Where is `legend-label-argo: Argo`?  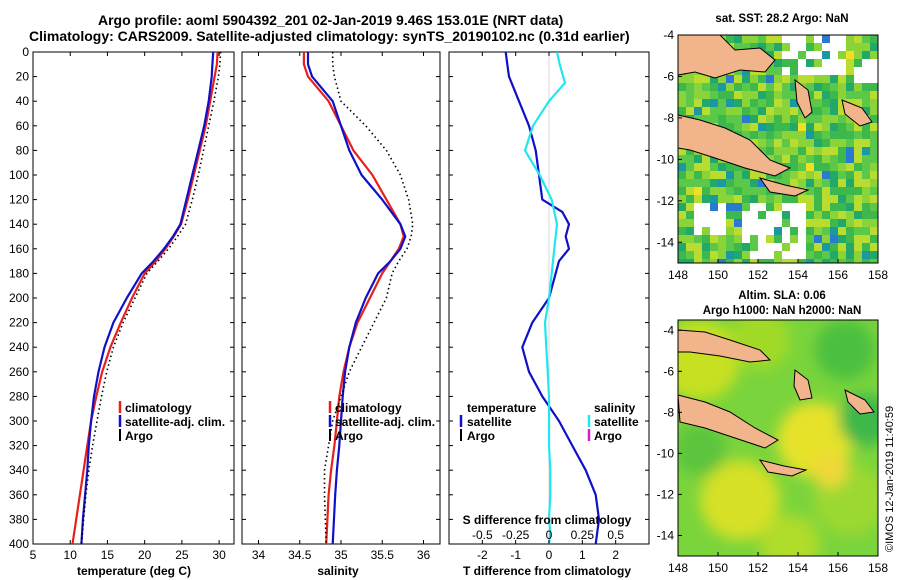 legend-label-argo: Argo is located at coordinates (349, 436).